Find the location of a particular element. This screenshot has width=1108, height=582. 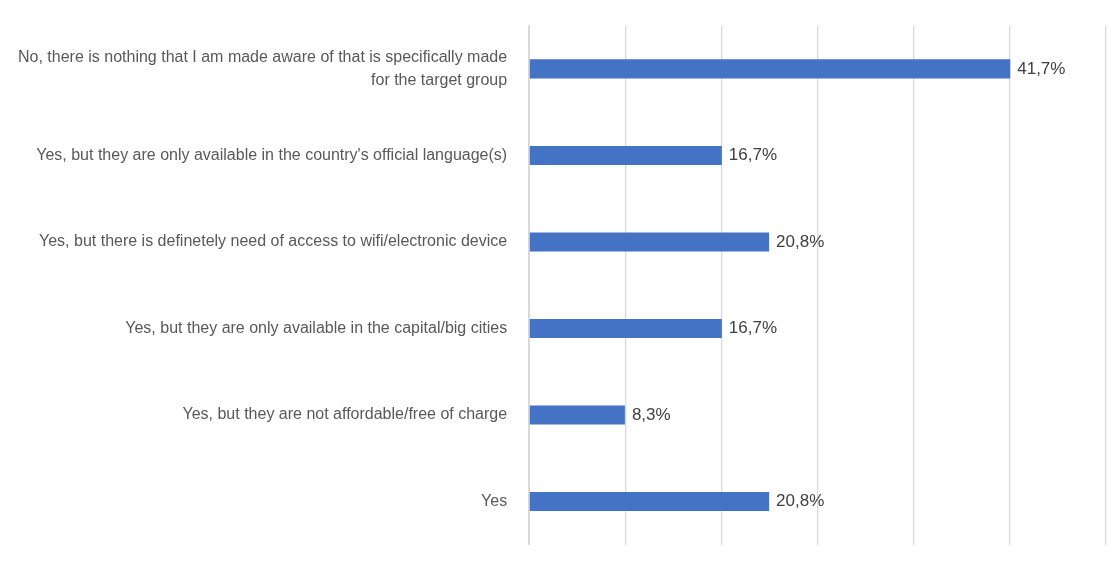

y-tick-label: Yes, but they are only available in the country's official language(s) is located at coordinates (272, 154).